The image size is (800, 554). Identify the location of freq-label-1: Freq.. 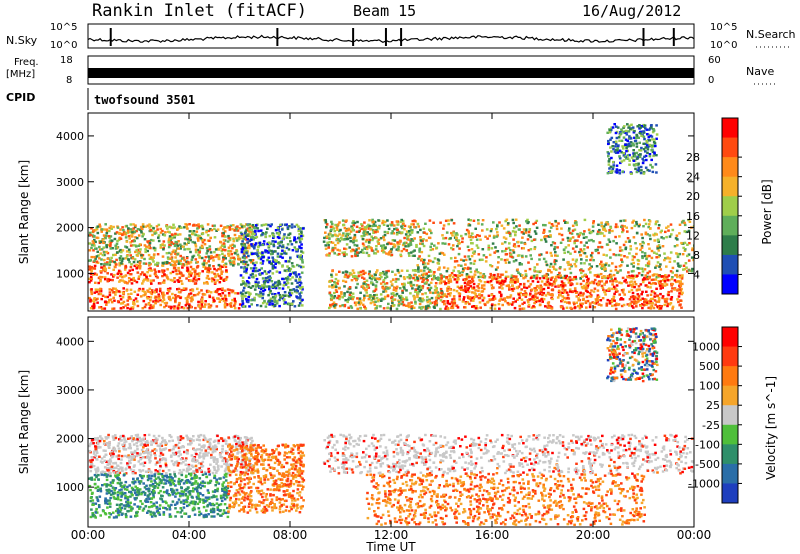
(26, 62).